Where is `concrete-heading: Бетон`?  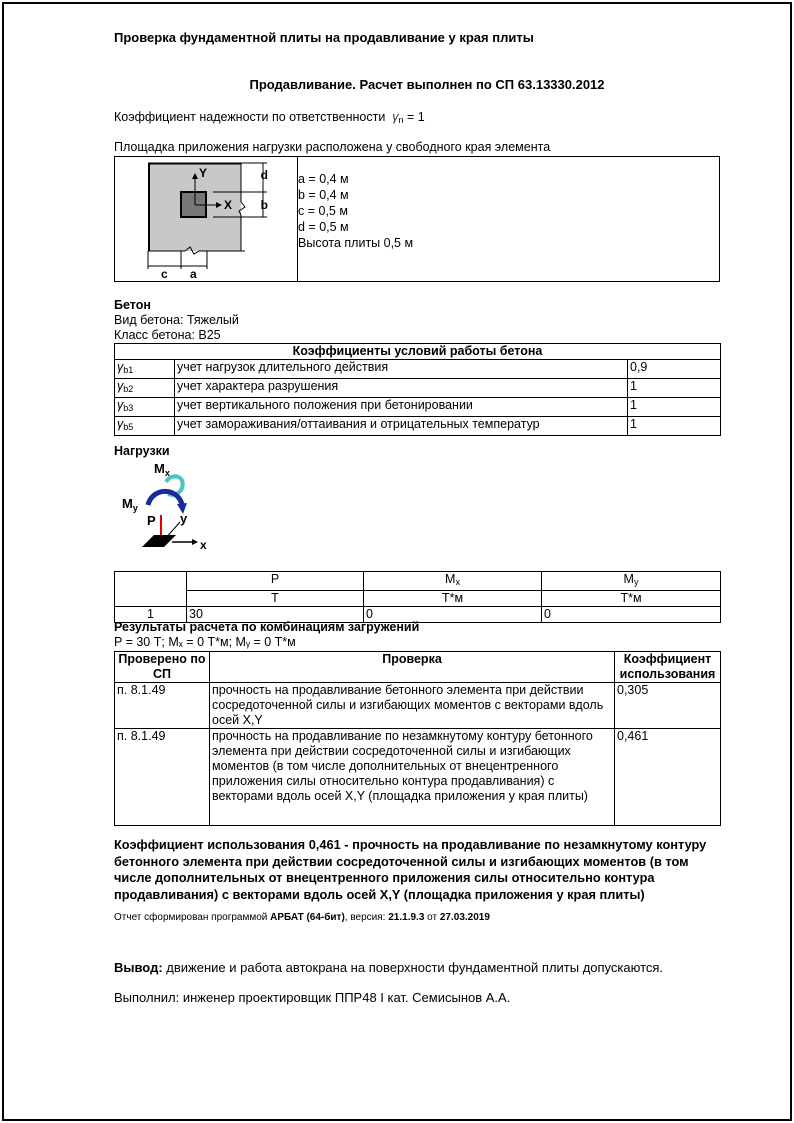 concrete-heading: Бетон is located at coordinates (132, 305).